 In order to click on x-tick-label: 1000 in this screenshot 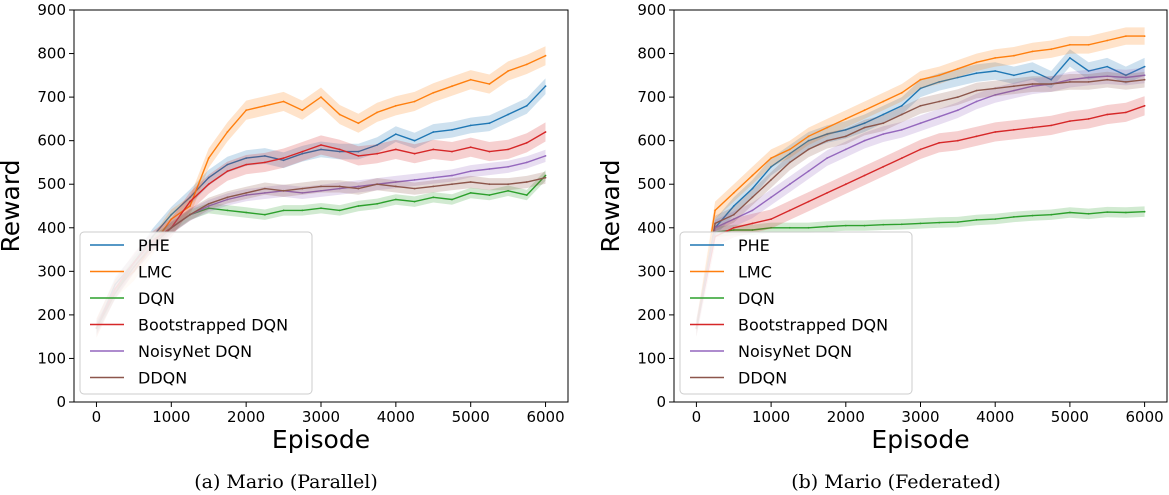, I will do `click(171, 417)`.